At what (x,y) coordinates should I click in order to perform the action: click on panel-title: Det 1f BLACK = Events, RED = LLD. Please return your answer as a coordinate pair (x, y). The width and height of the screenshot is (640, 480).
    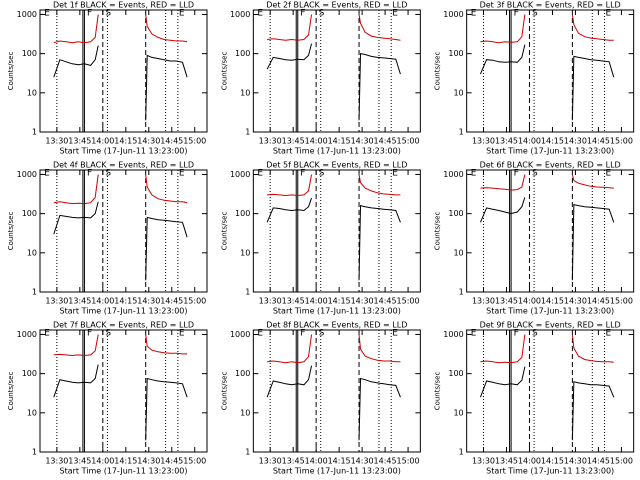
    Looking at the image, I should click on (123, 5).